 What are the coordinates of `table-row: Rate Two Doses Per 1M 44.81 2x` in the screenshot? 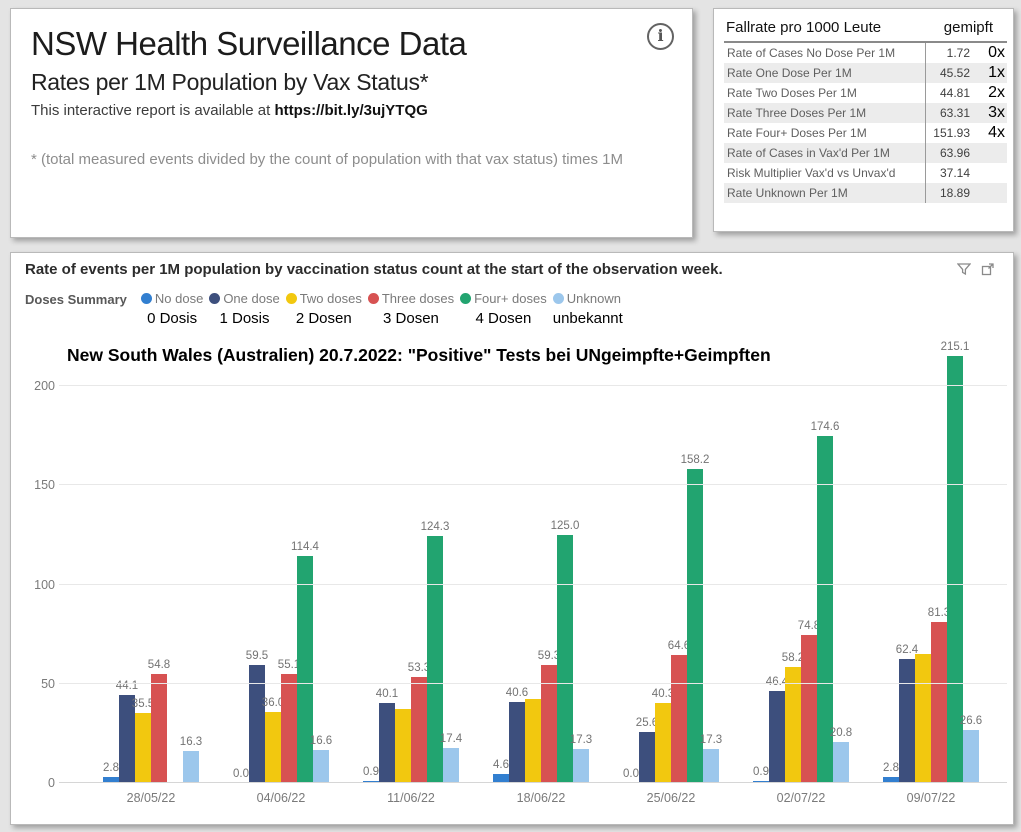 It's located at (865, 93).